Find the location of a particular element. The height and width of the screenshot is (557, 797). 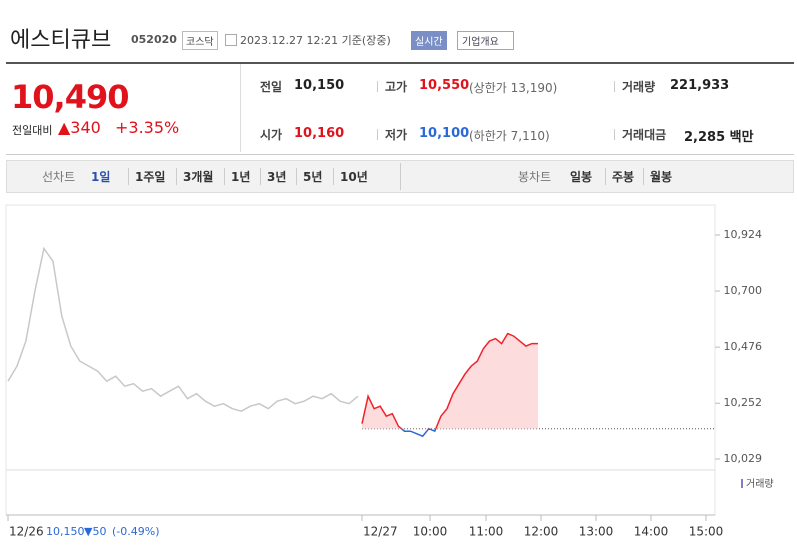

price-line-up is located at coordinates (449, 380).